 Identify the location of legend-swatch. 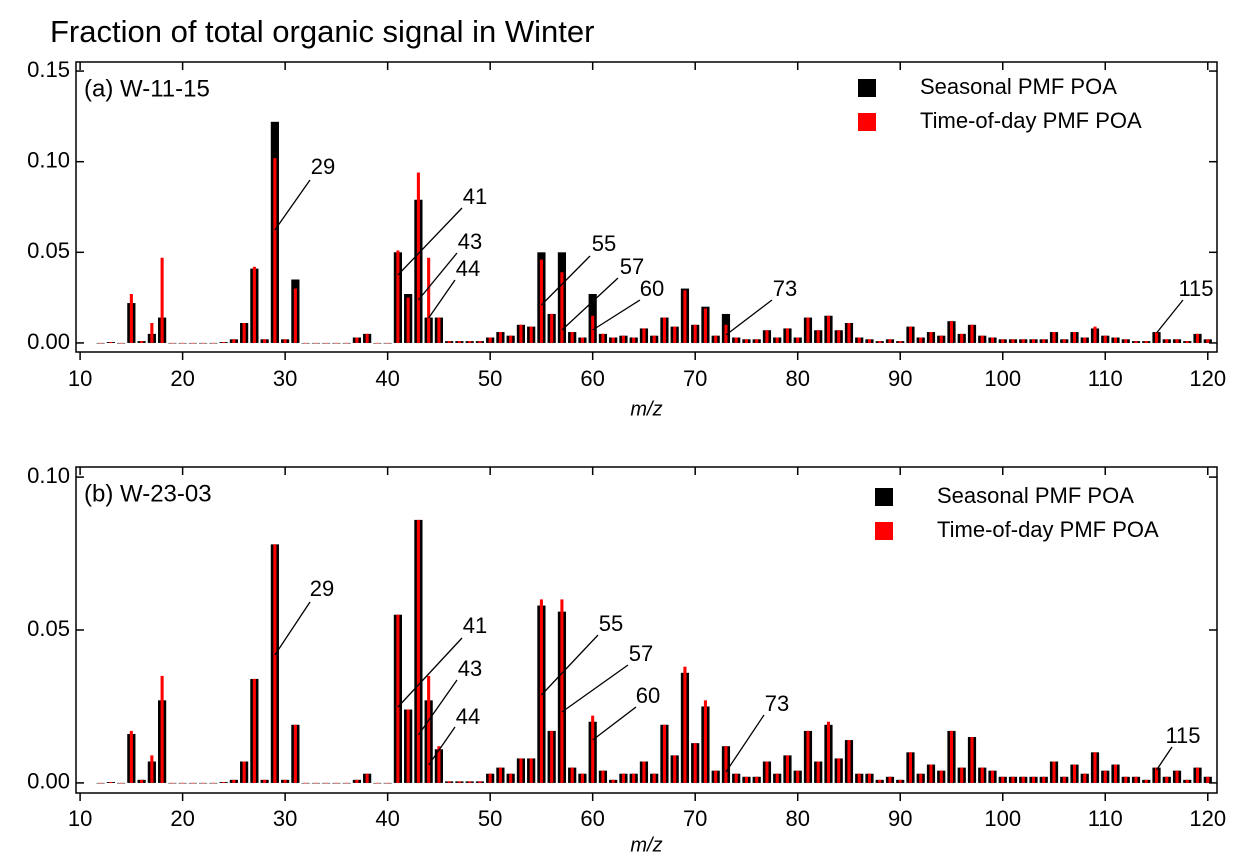
(867, 122).